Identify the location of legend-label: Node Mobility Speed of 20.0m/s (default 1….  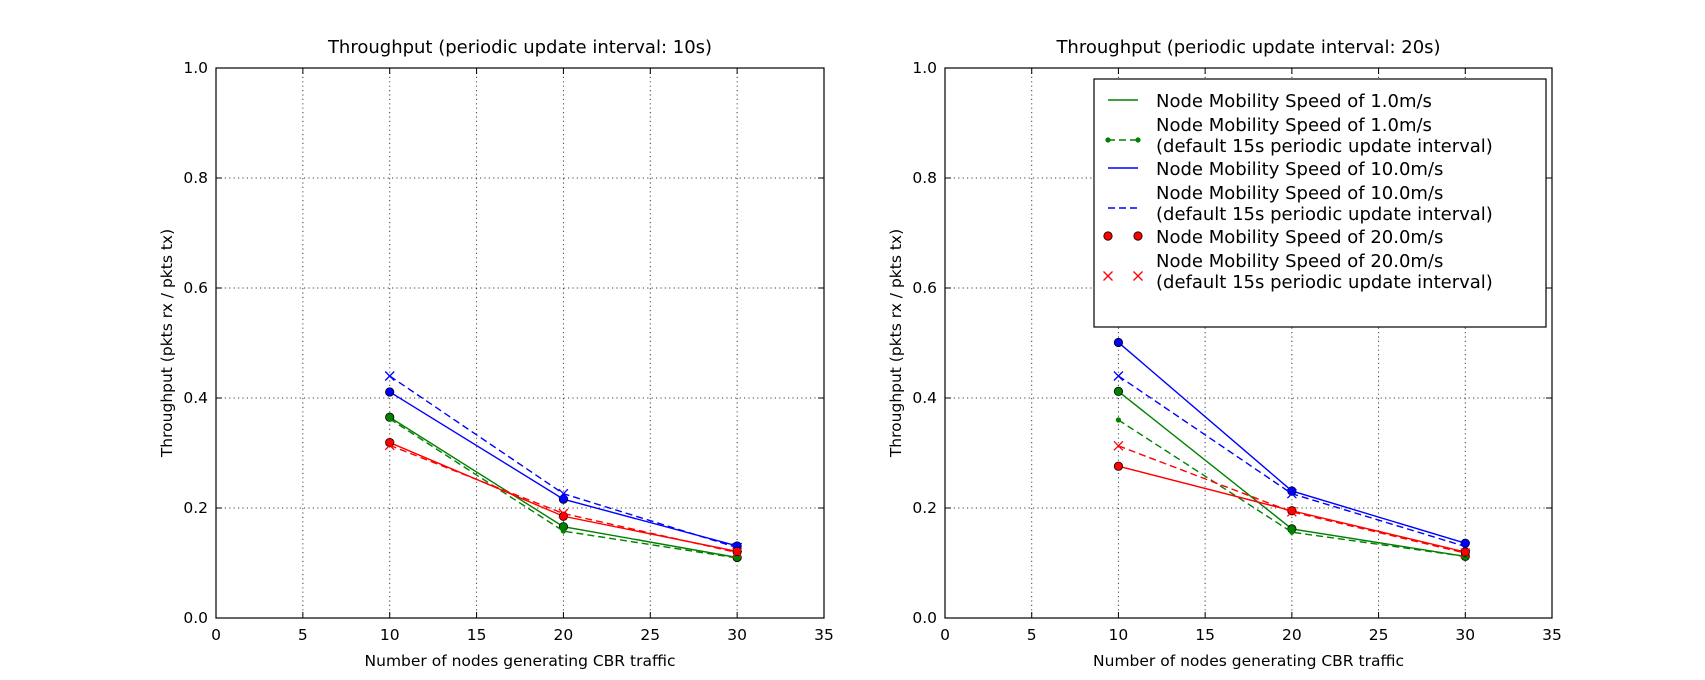
(1324, 272).